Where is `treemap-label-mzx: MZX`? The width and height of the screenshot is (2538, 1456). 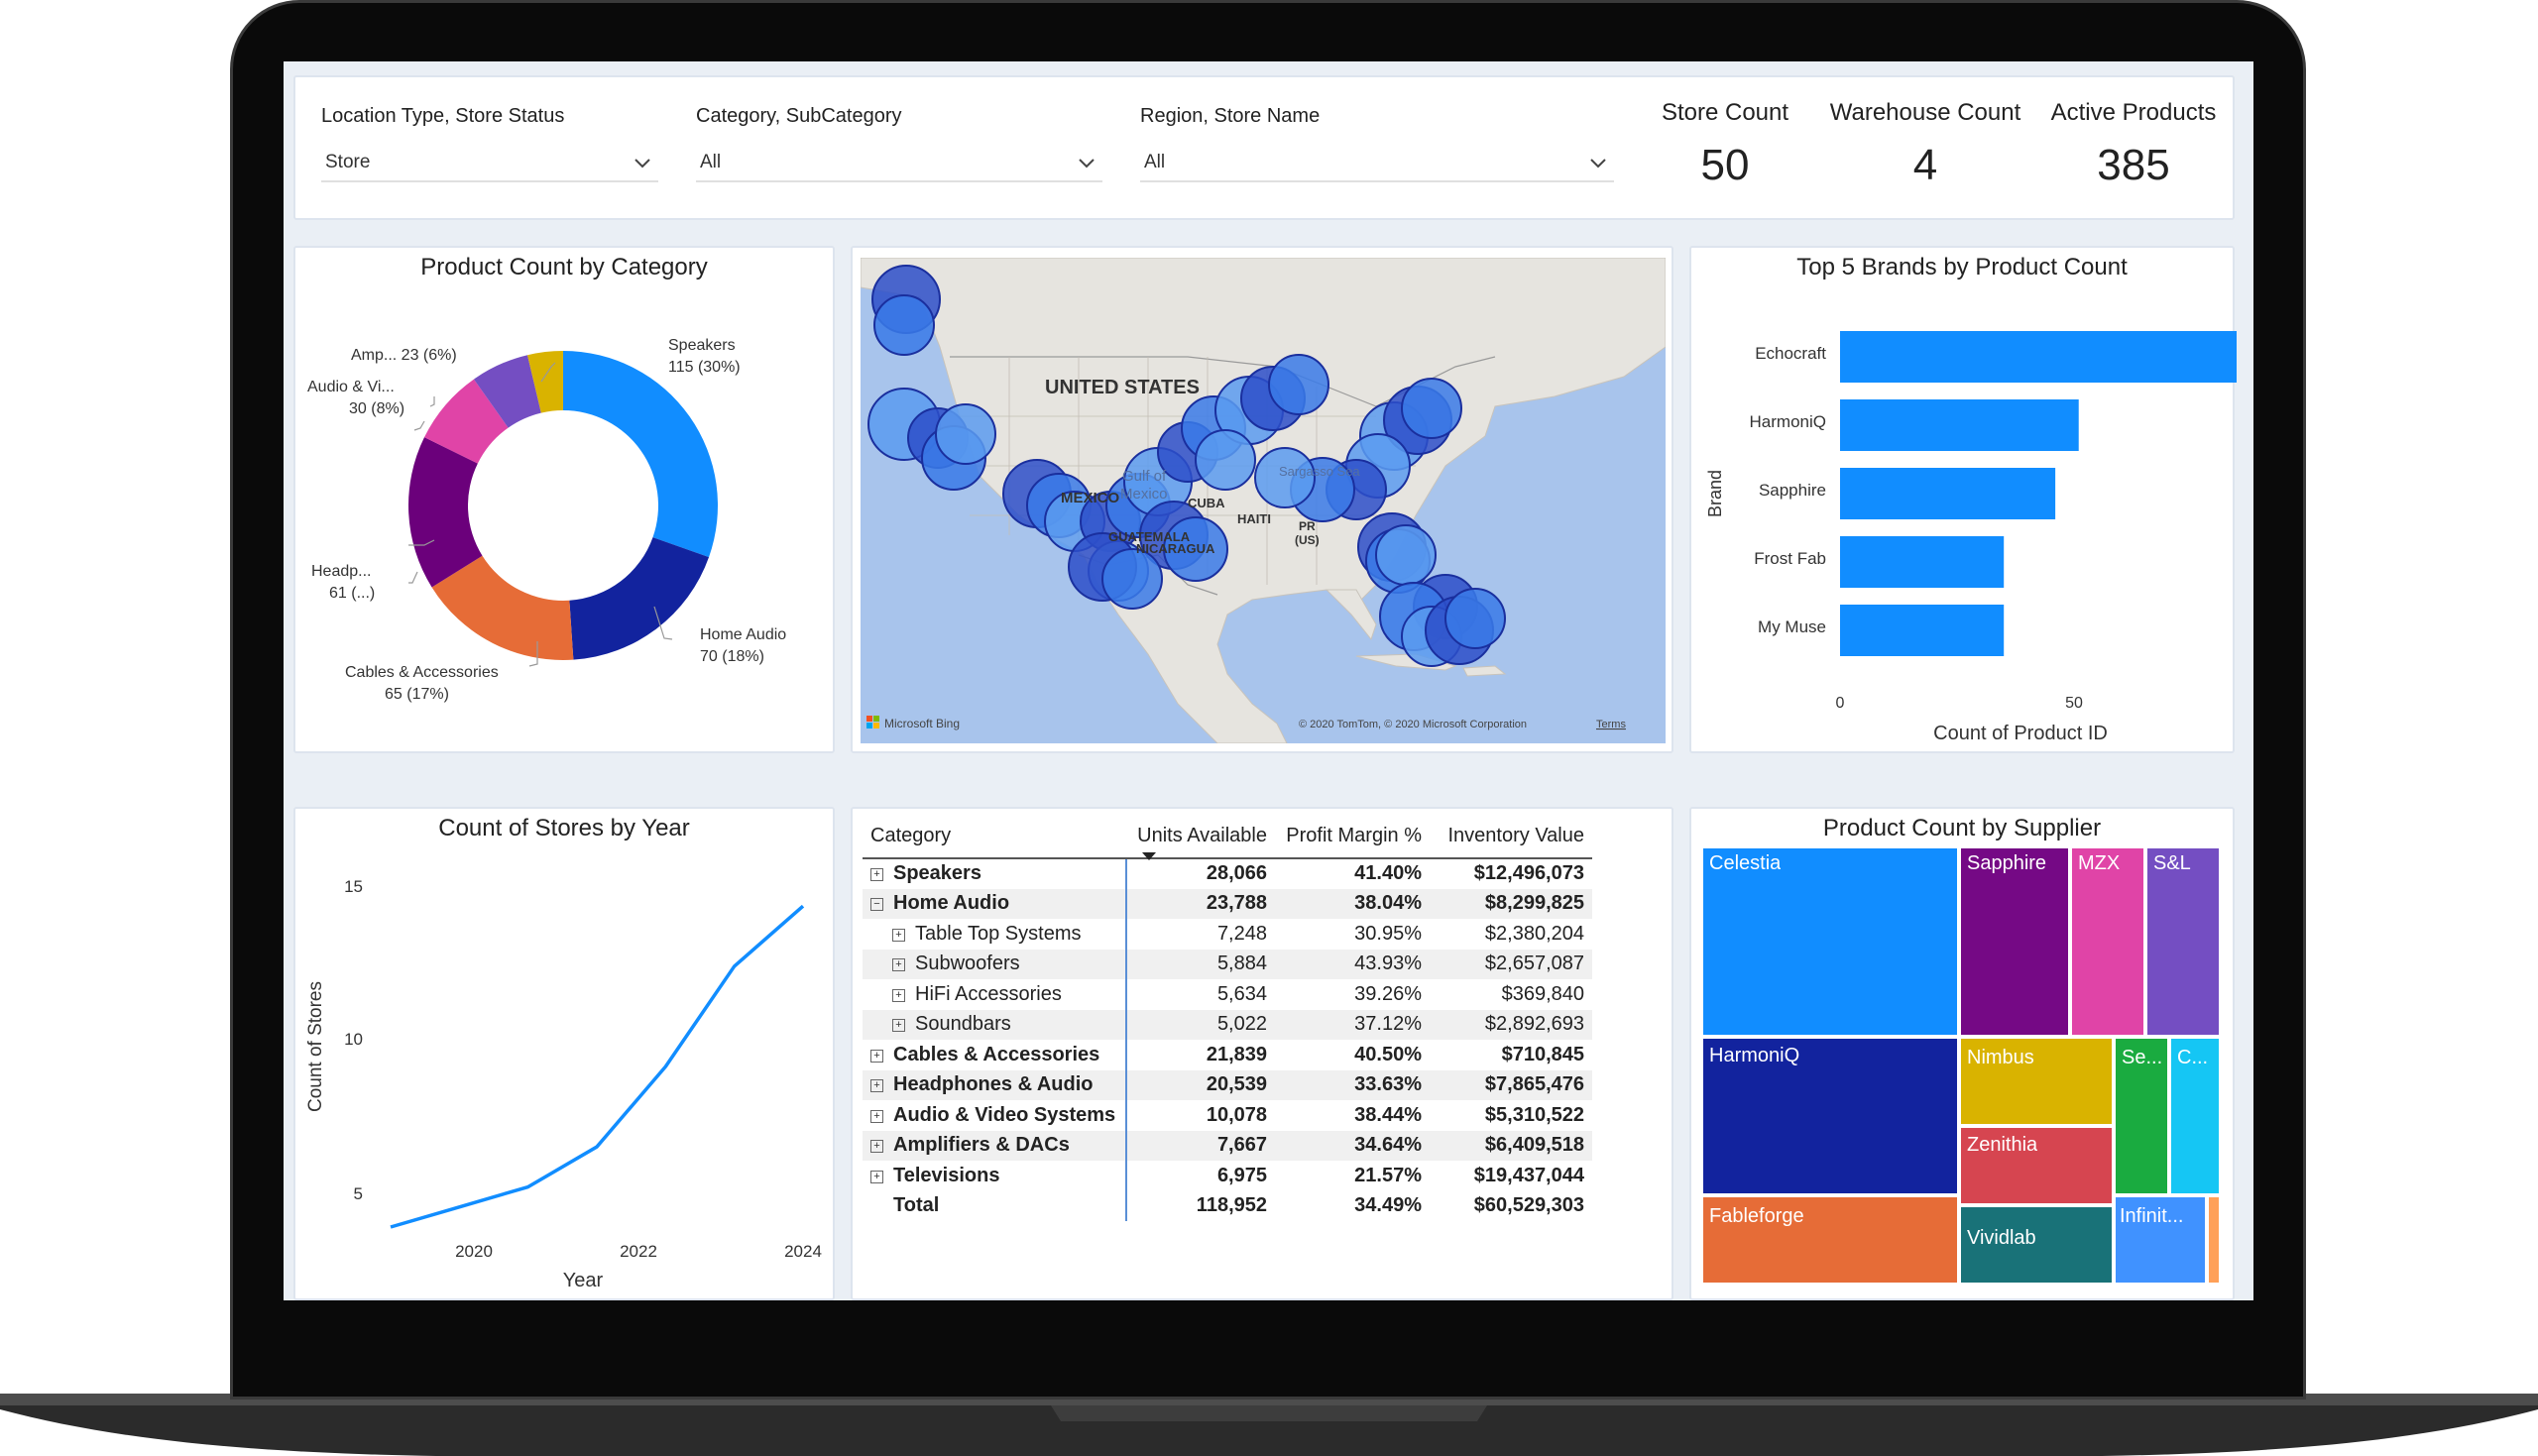 treemap-label-mzx: MZX is located at coordinates (2099, 863).